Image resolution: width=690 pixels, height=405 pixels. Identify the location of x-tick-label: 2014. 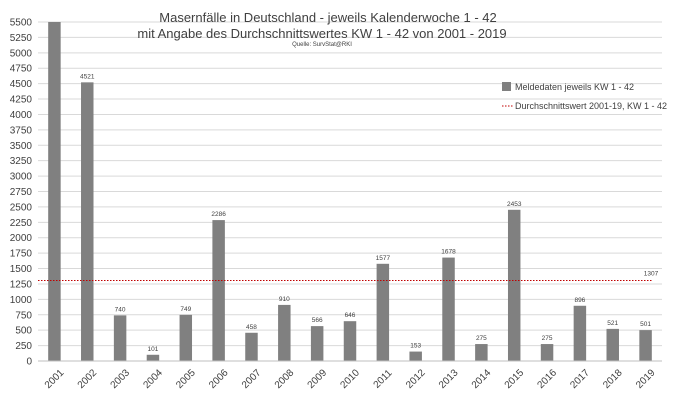
(482, 379).